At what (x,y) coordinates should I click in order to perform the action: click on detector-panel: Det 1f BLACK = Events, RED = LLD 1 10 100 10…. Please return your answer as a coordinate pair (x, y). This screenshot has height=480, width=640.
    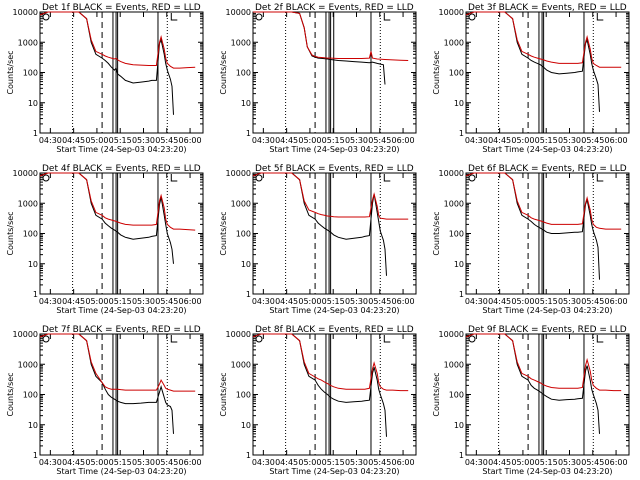
    Looking at the image, I should click on (105, 78).